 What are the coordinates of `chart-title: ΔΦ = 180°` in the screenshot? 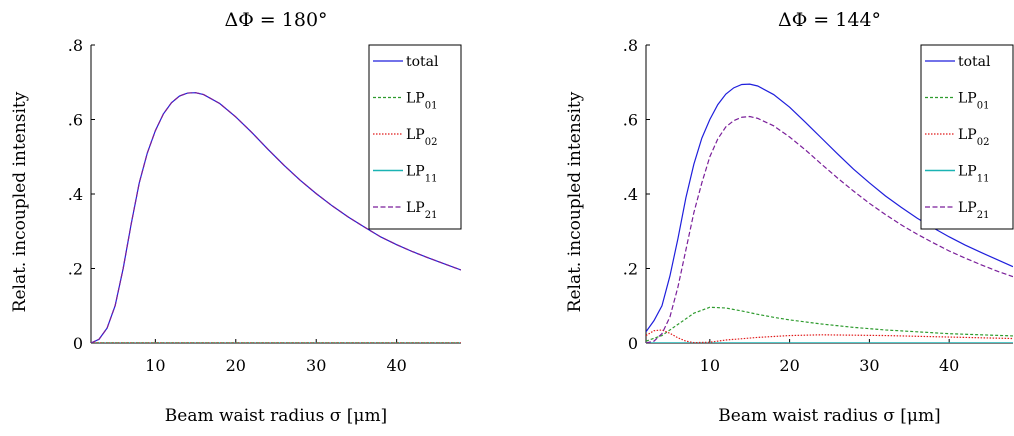 It's located at (275, 20).